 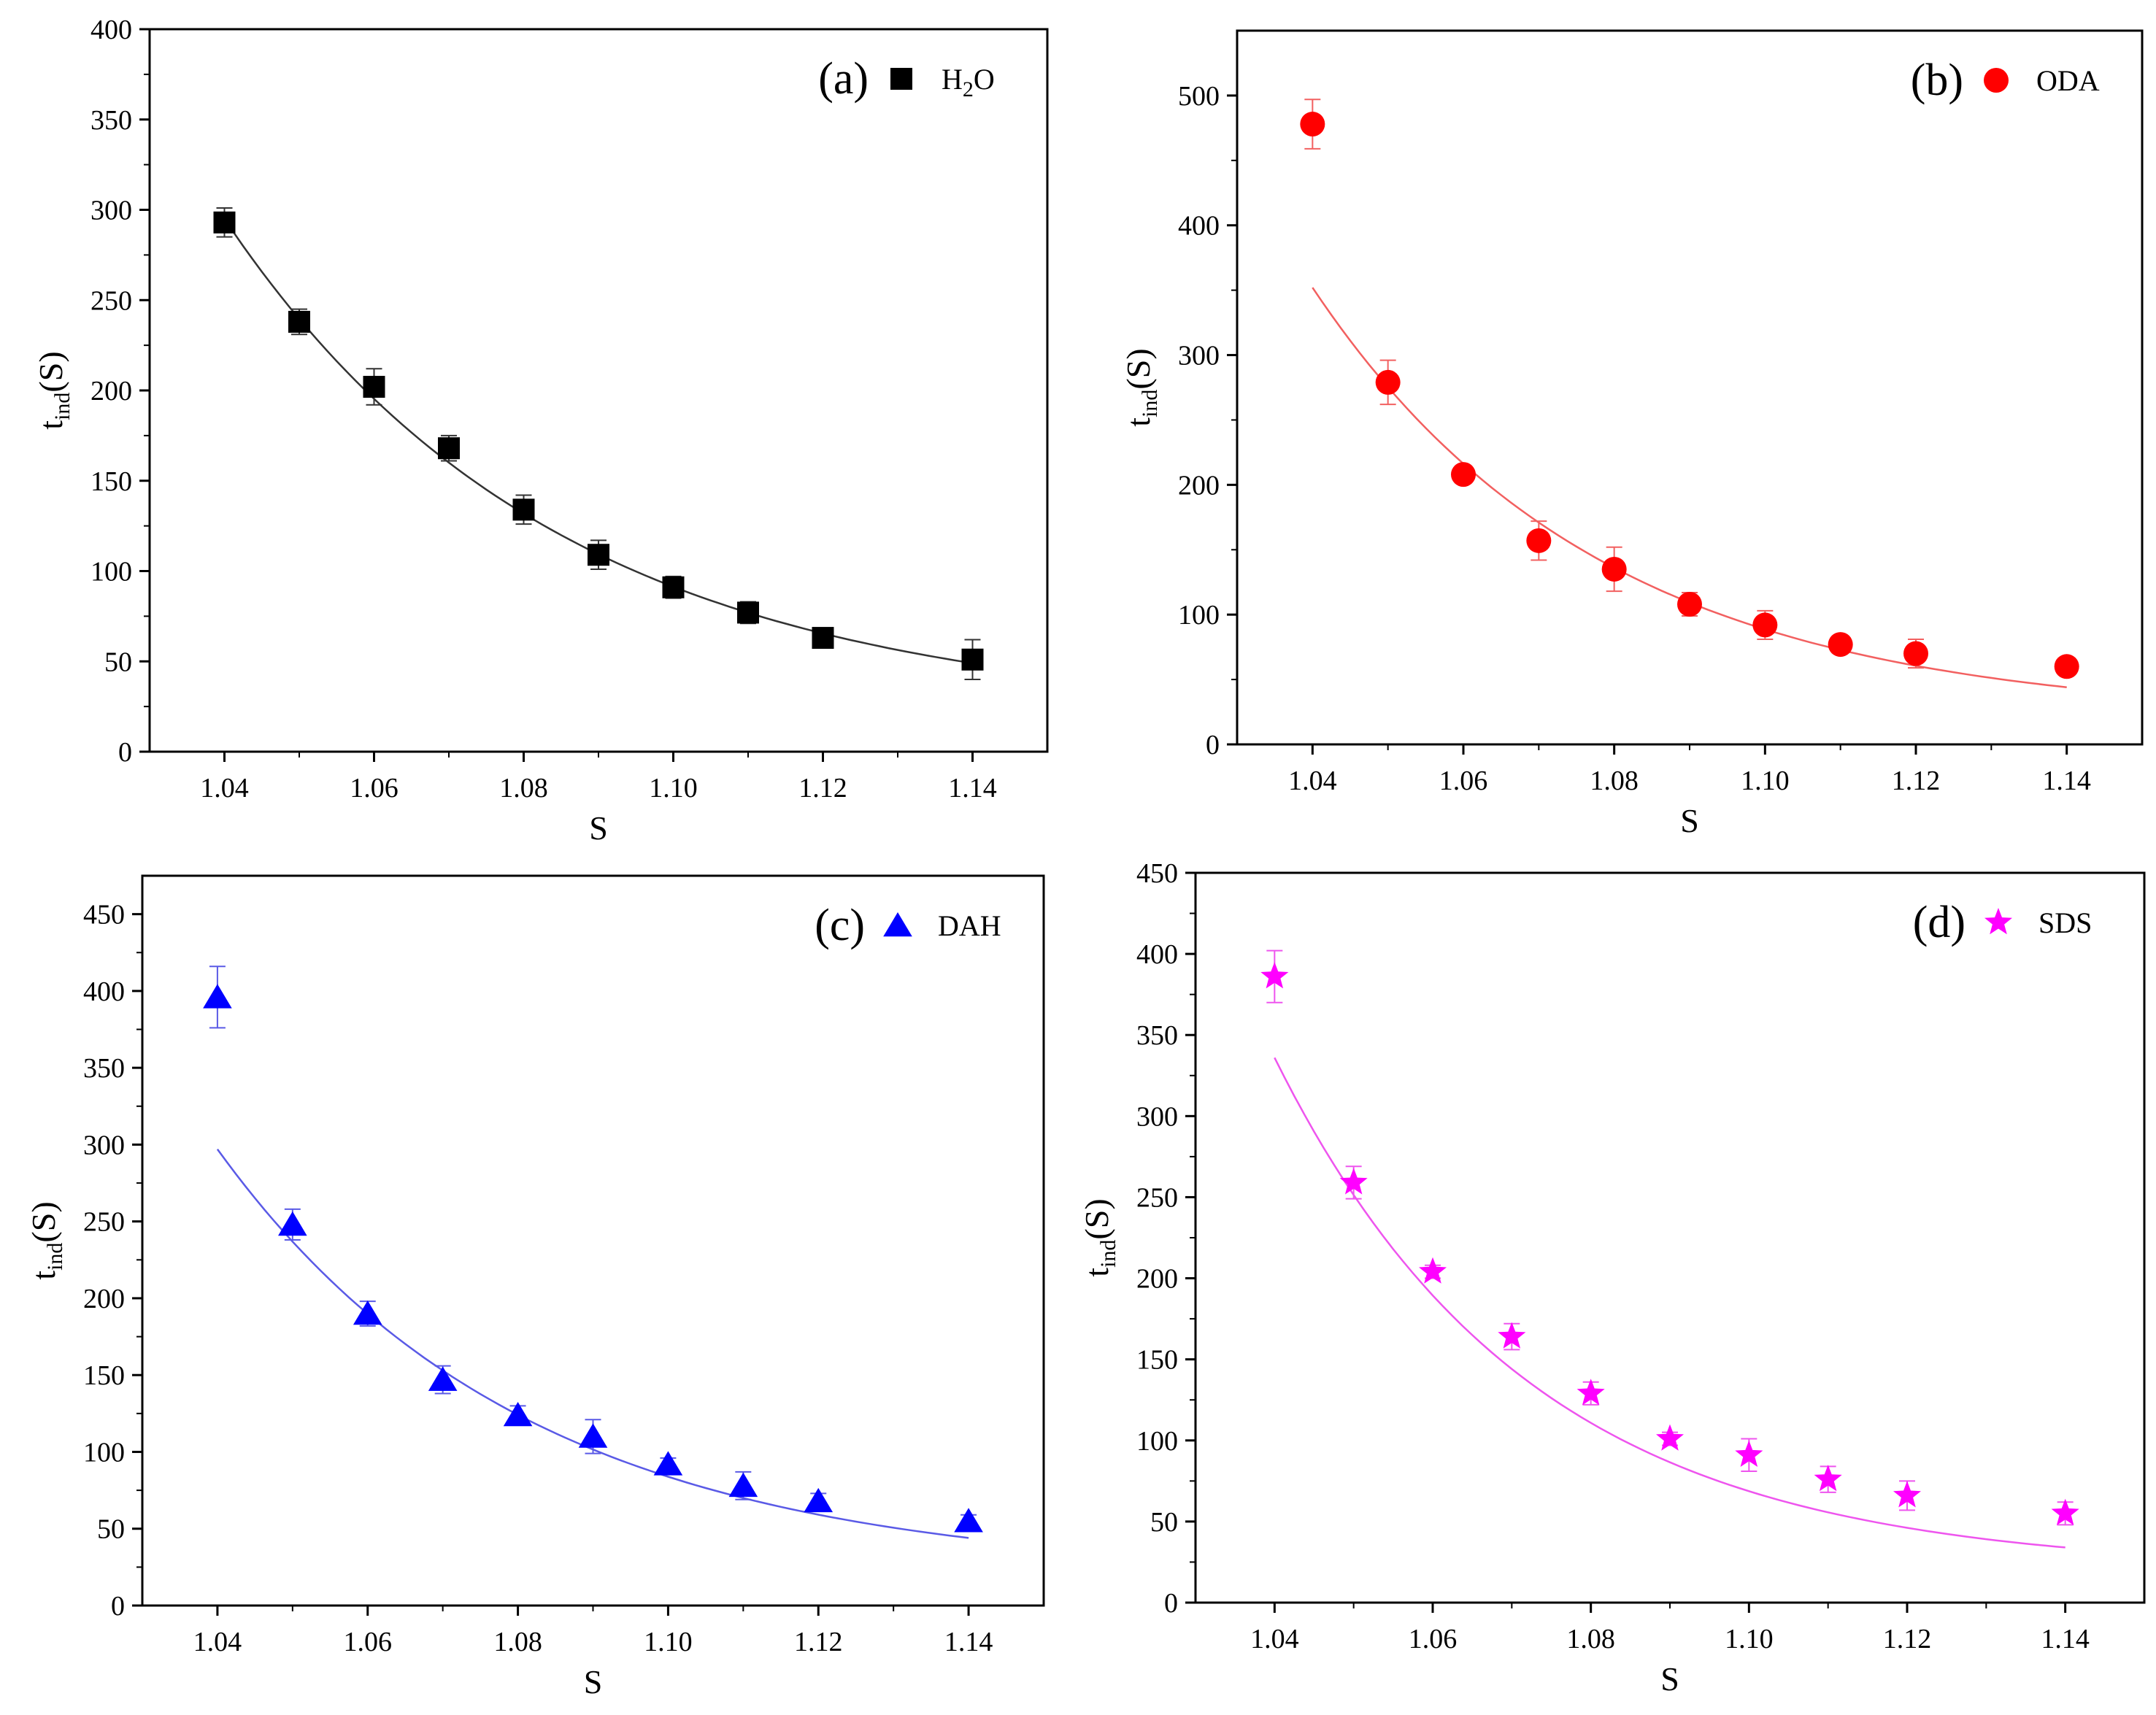 I want to click on panel-label: (b), so click(x=1937, y=80).